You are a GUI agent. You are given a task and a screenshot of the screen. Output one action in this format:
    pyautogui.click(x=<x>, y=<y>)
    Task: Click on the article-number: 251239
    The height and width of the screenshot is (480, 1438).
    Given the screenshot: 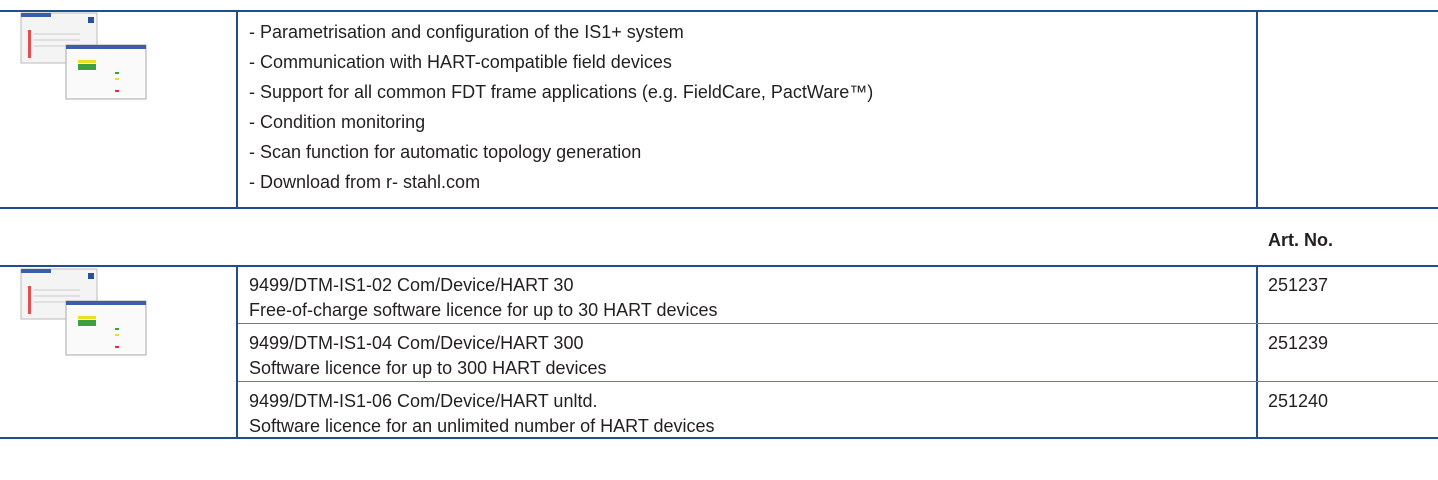 What is the action you would take?
    pyautogui.click(x=1298, y=343)
    